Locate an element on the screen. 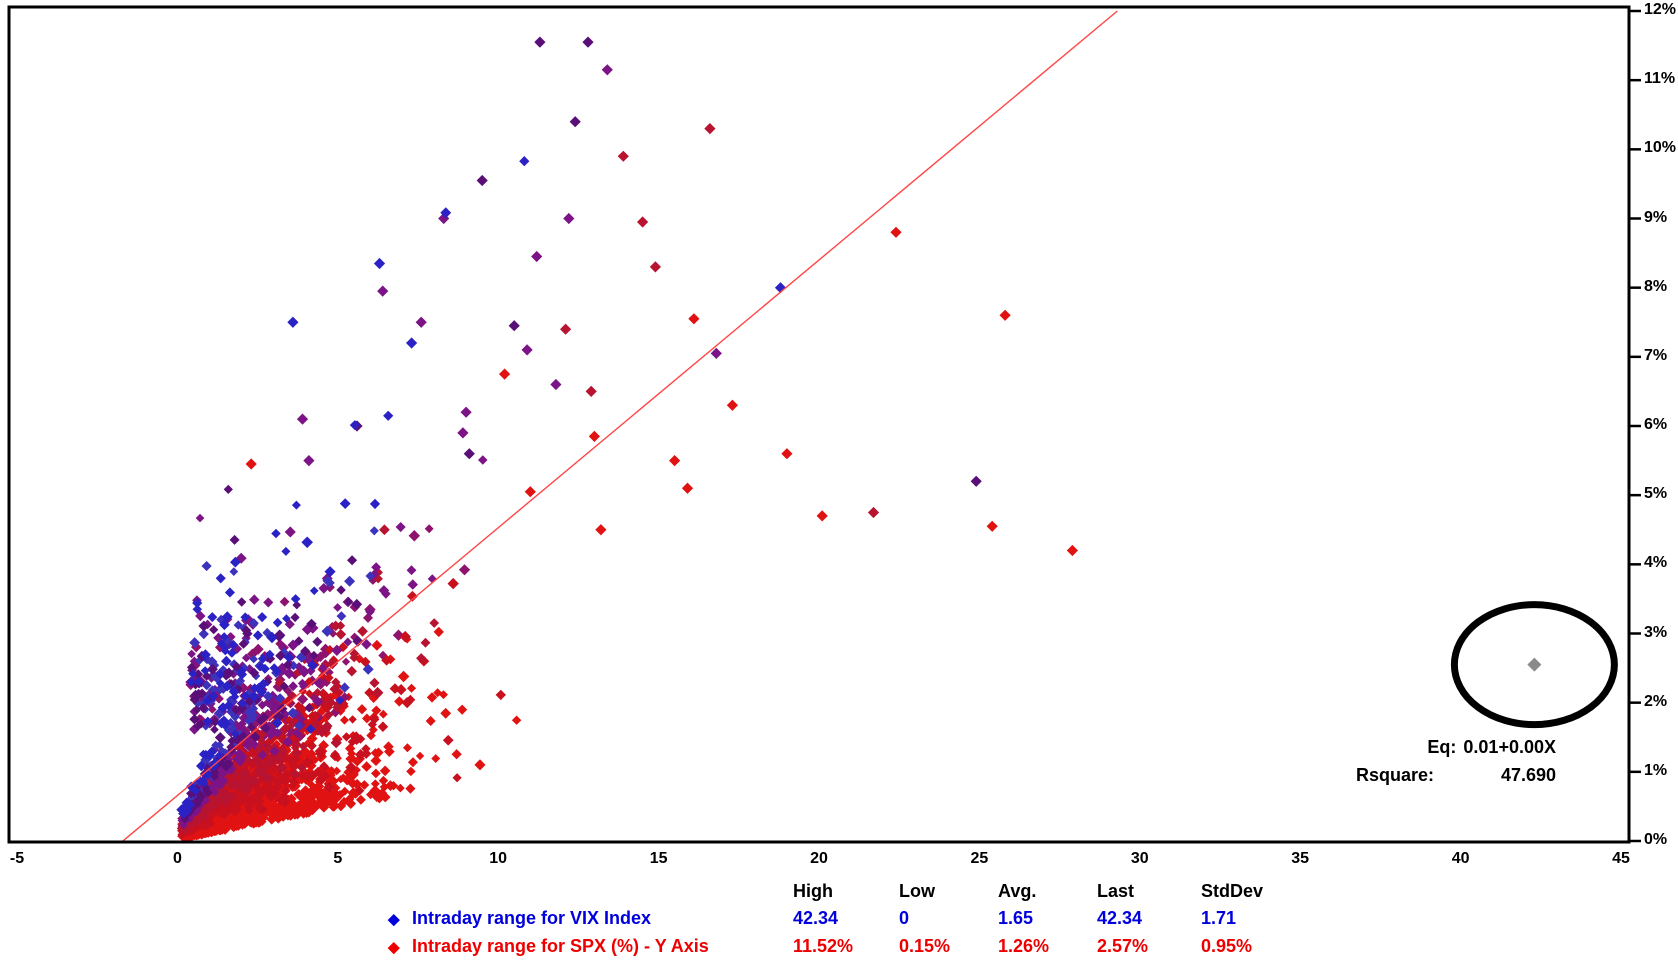  x-tick-label: 40 is located at coordinates (1460, 858).